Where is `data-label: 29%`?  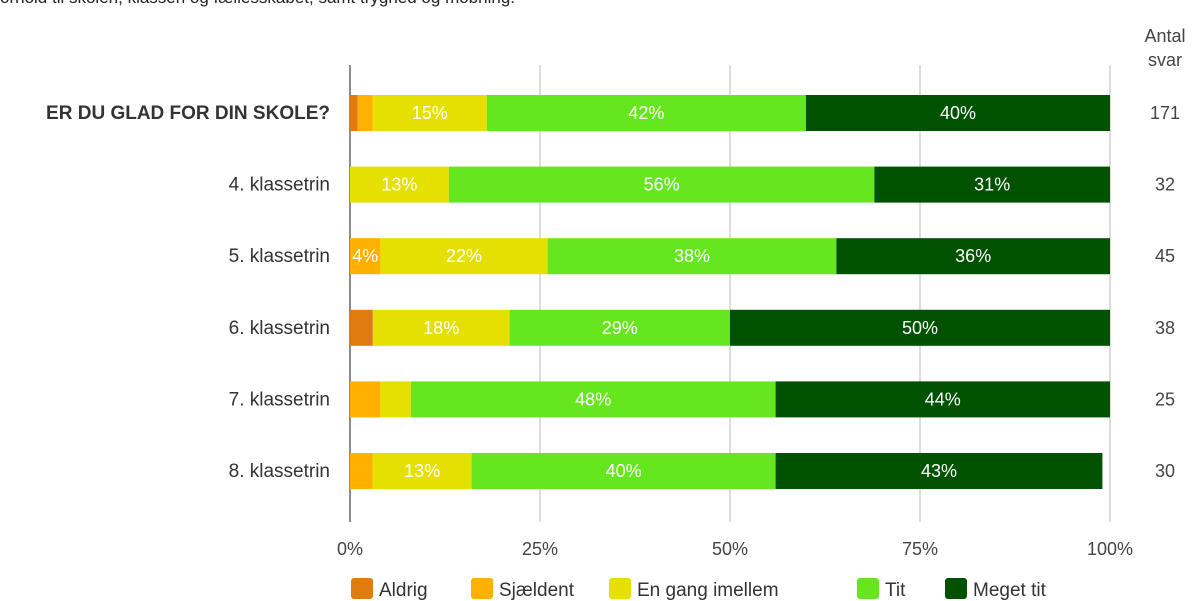 data-label: 29% is located at coordinates (620, 328).